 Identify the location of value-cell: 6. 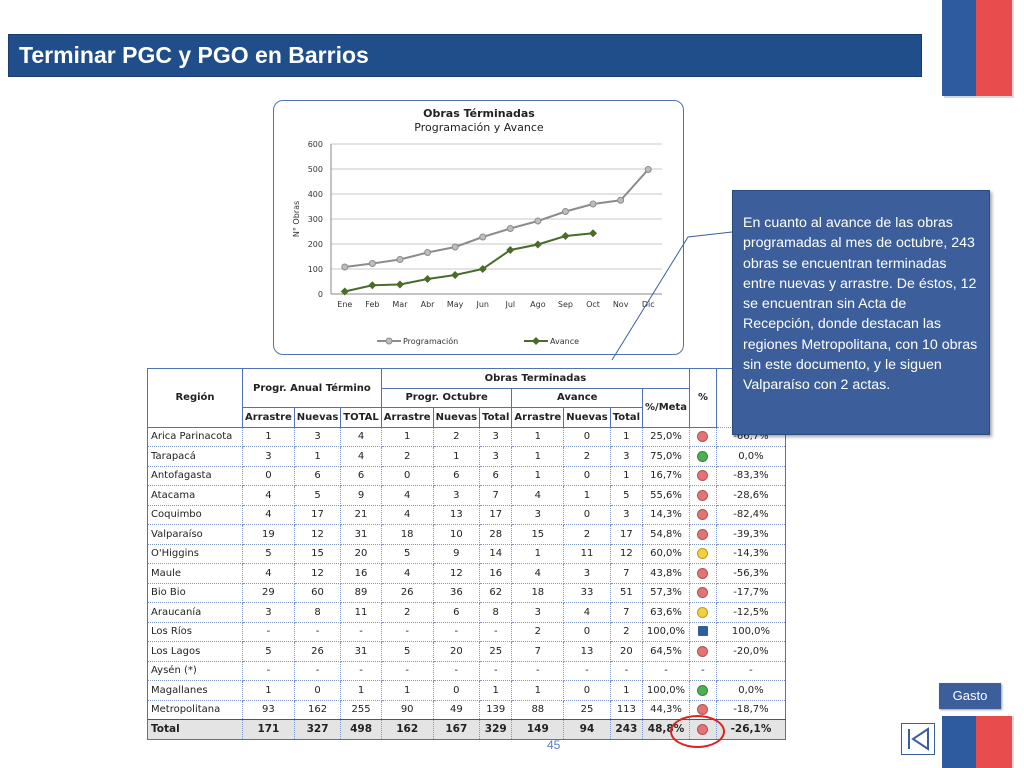
(361, 475).